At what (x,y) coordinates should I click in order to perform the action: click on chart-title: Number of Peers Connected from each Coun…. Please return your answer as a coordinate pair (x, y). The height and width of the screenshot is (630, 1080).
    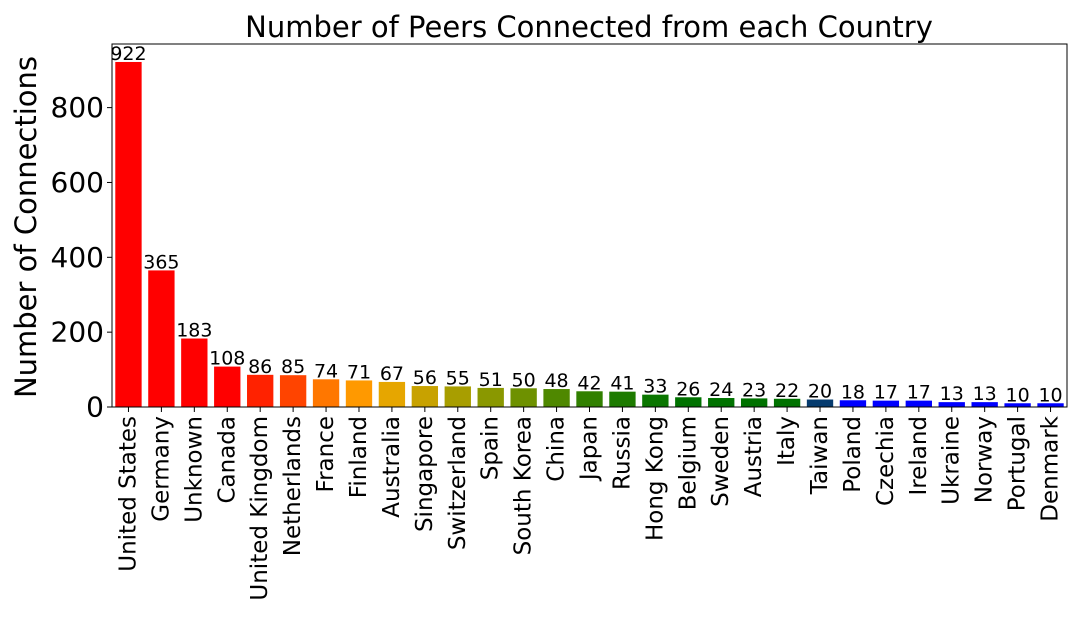
    Looking at the image, I should click on (589, 27).